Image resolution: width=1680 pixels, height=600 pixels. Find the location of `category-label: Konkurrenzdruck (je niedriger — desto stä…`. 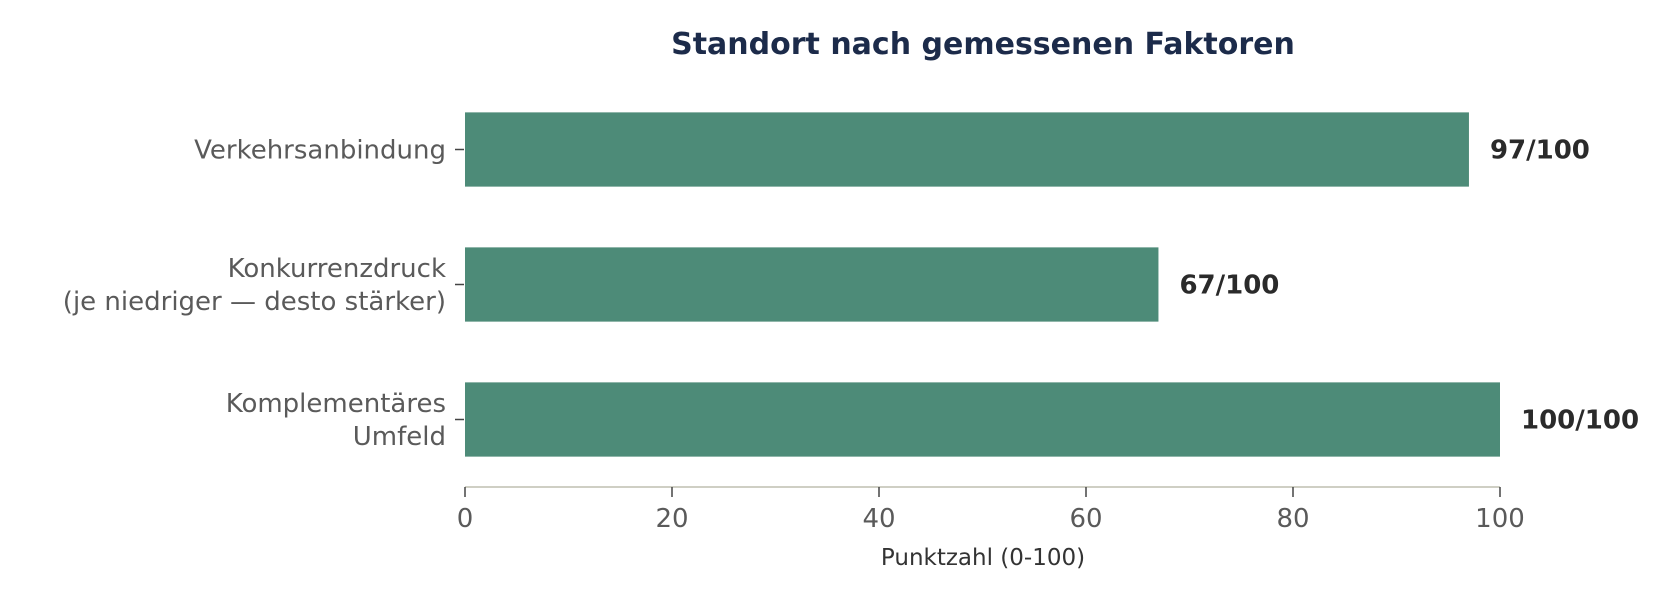

category-label: Konkurrenzdruck (je niedriger — desto stä… is located at coordinates (254, 285).